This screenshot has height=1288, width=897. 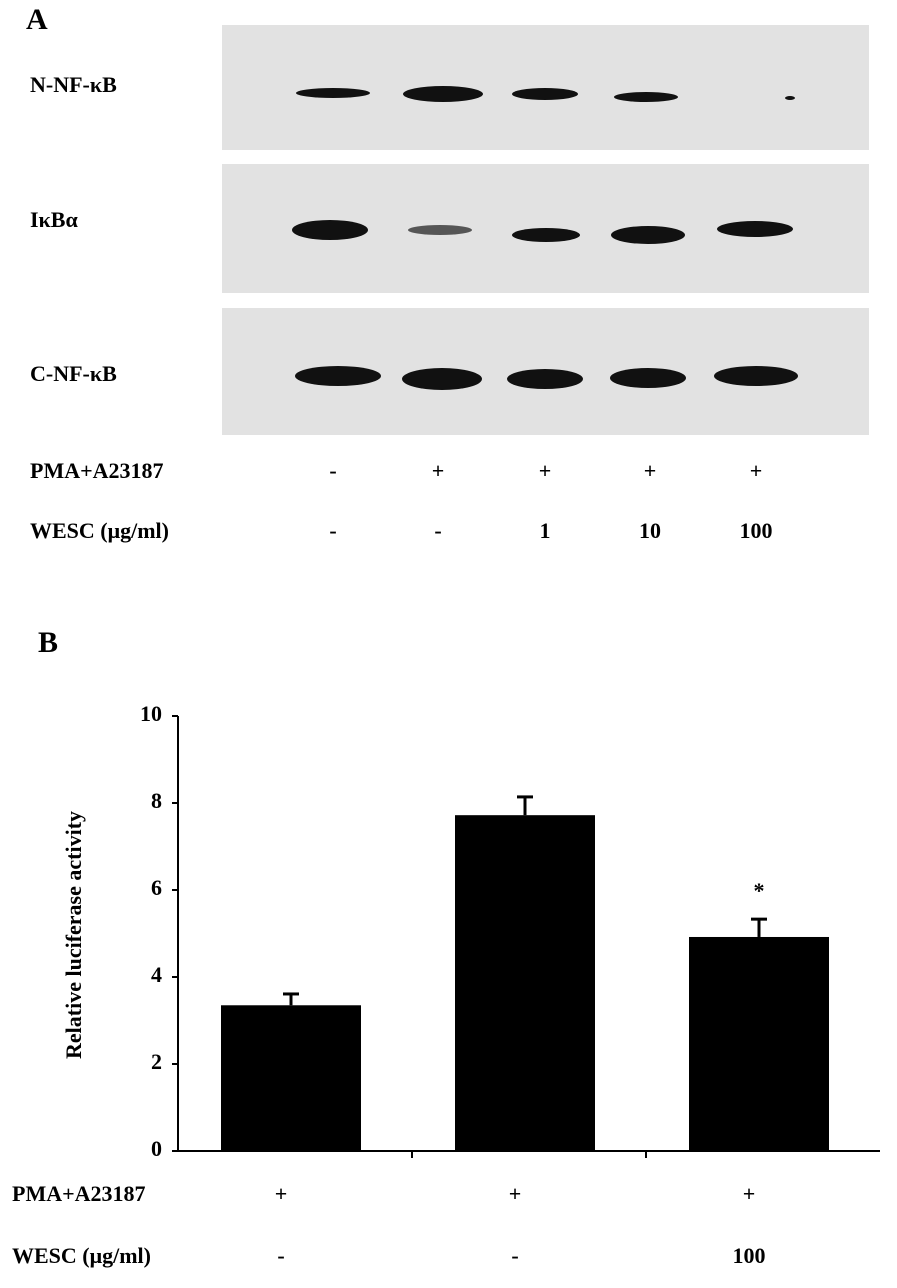 I want to click on y-tick-label: 2, so click(x=156, y=1061).